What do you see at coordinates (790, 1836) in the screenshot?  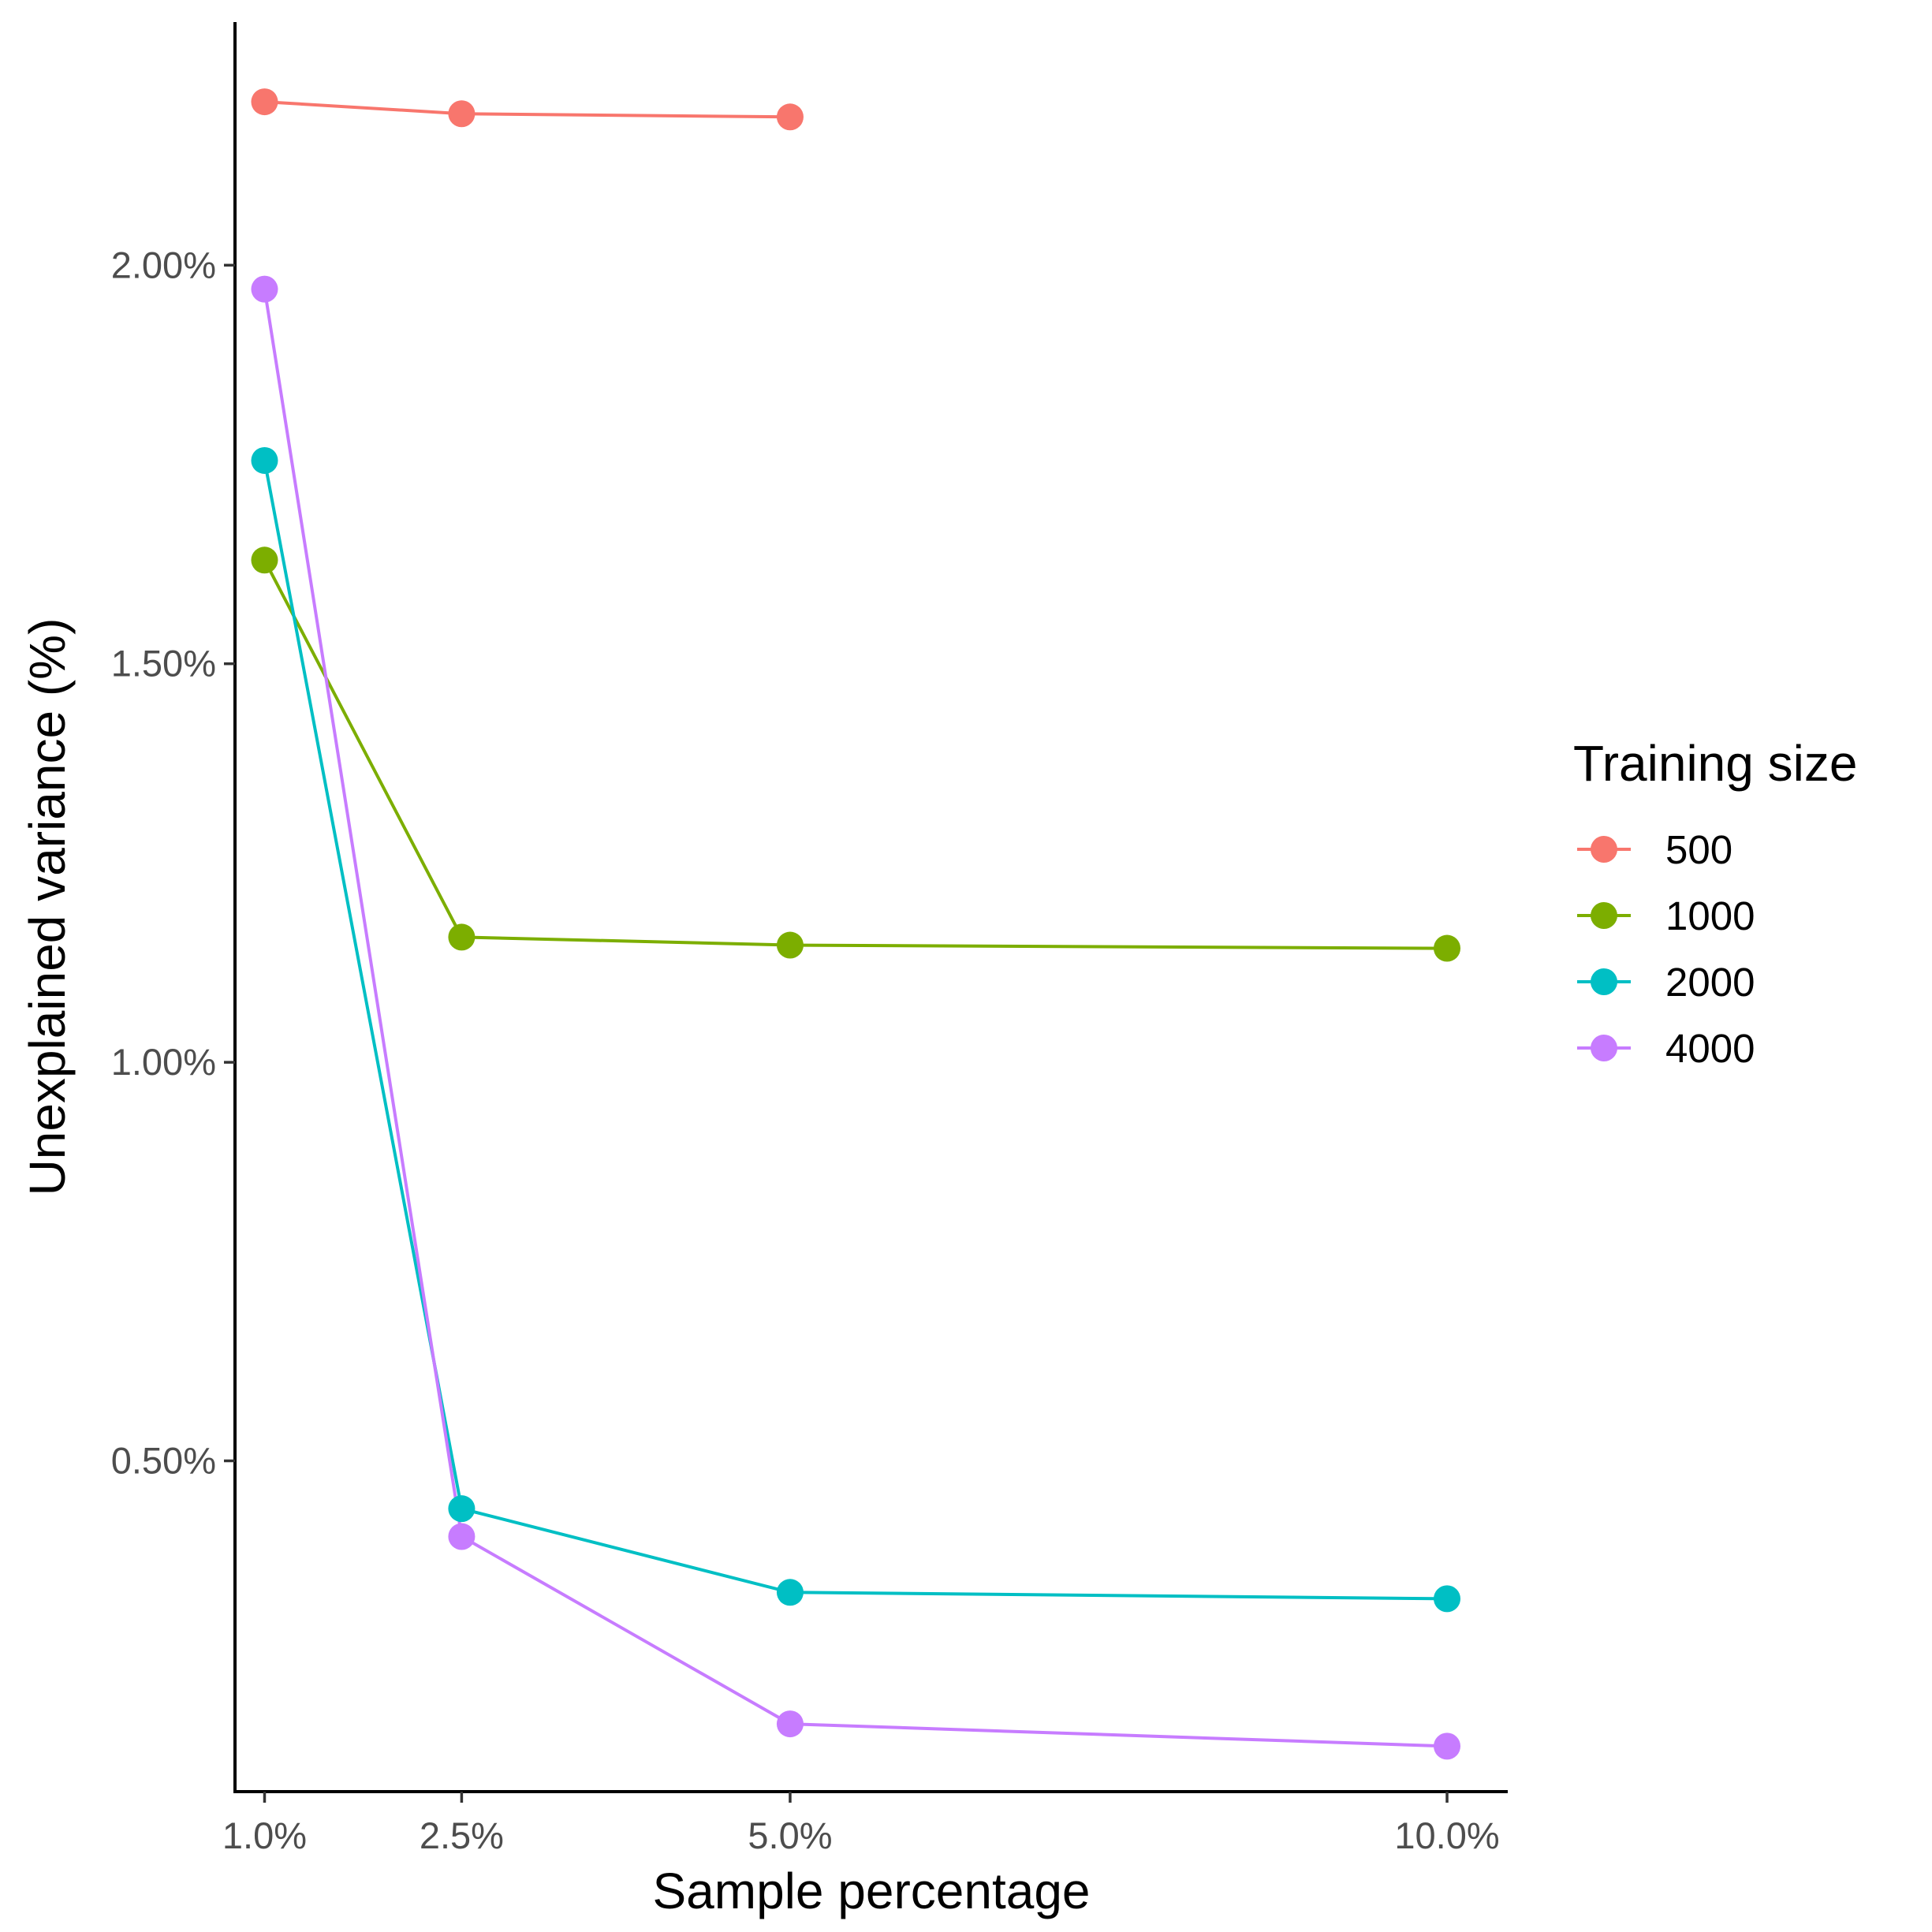 I see `x-tick-label: 5.0%` at bounding box center [790, 1836].